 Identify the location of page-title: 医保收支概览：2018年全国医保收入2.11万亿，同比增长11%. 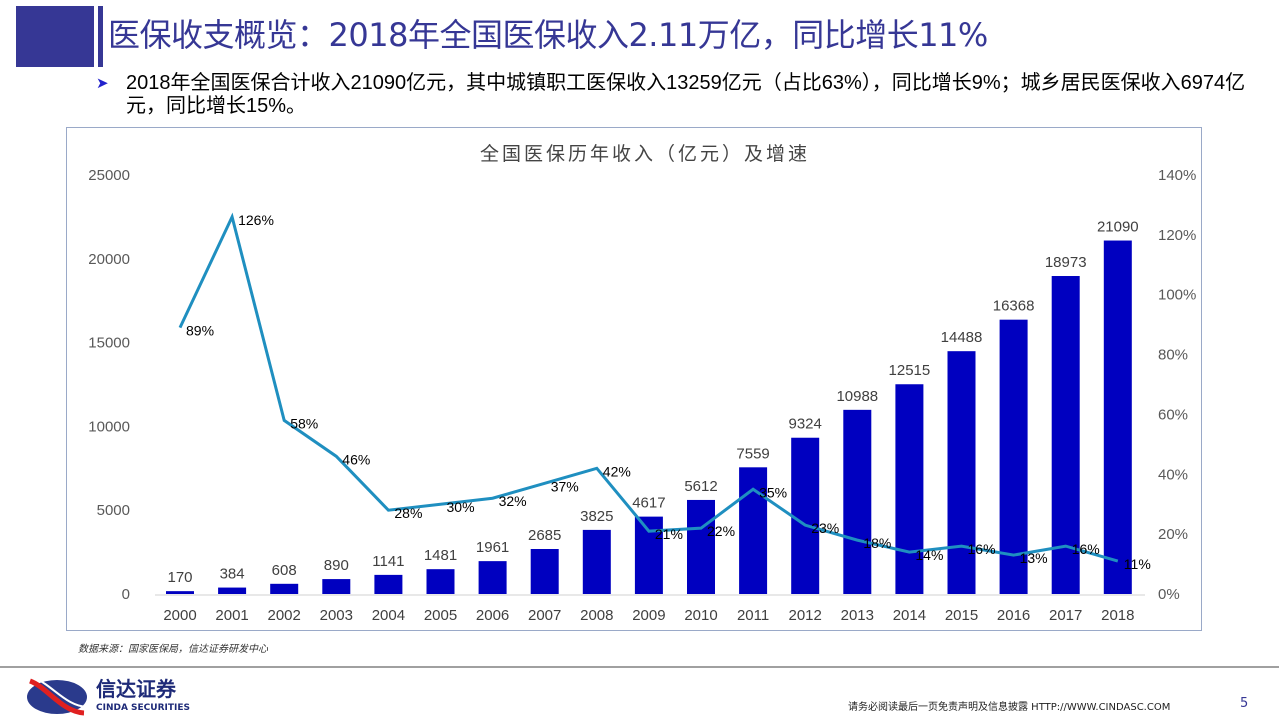
(548, 35).